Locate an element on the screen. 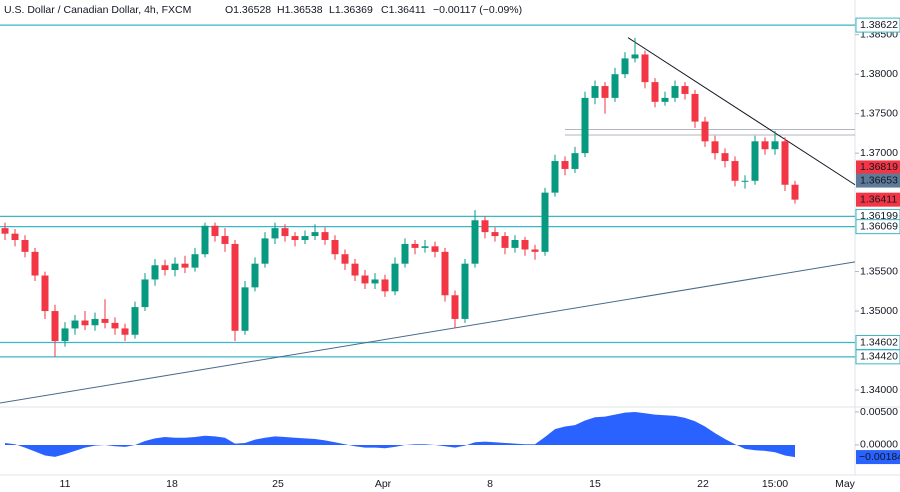 Image resolution: width=900 pixels, height=492 pixels. level-label: 1.34420 is located at coordinates (879, 357).